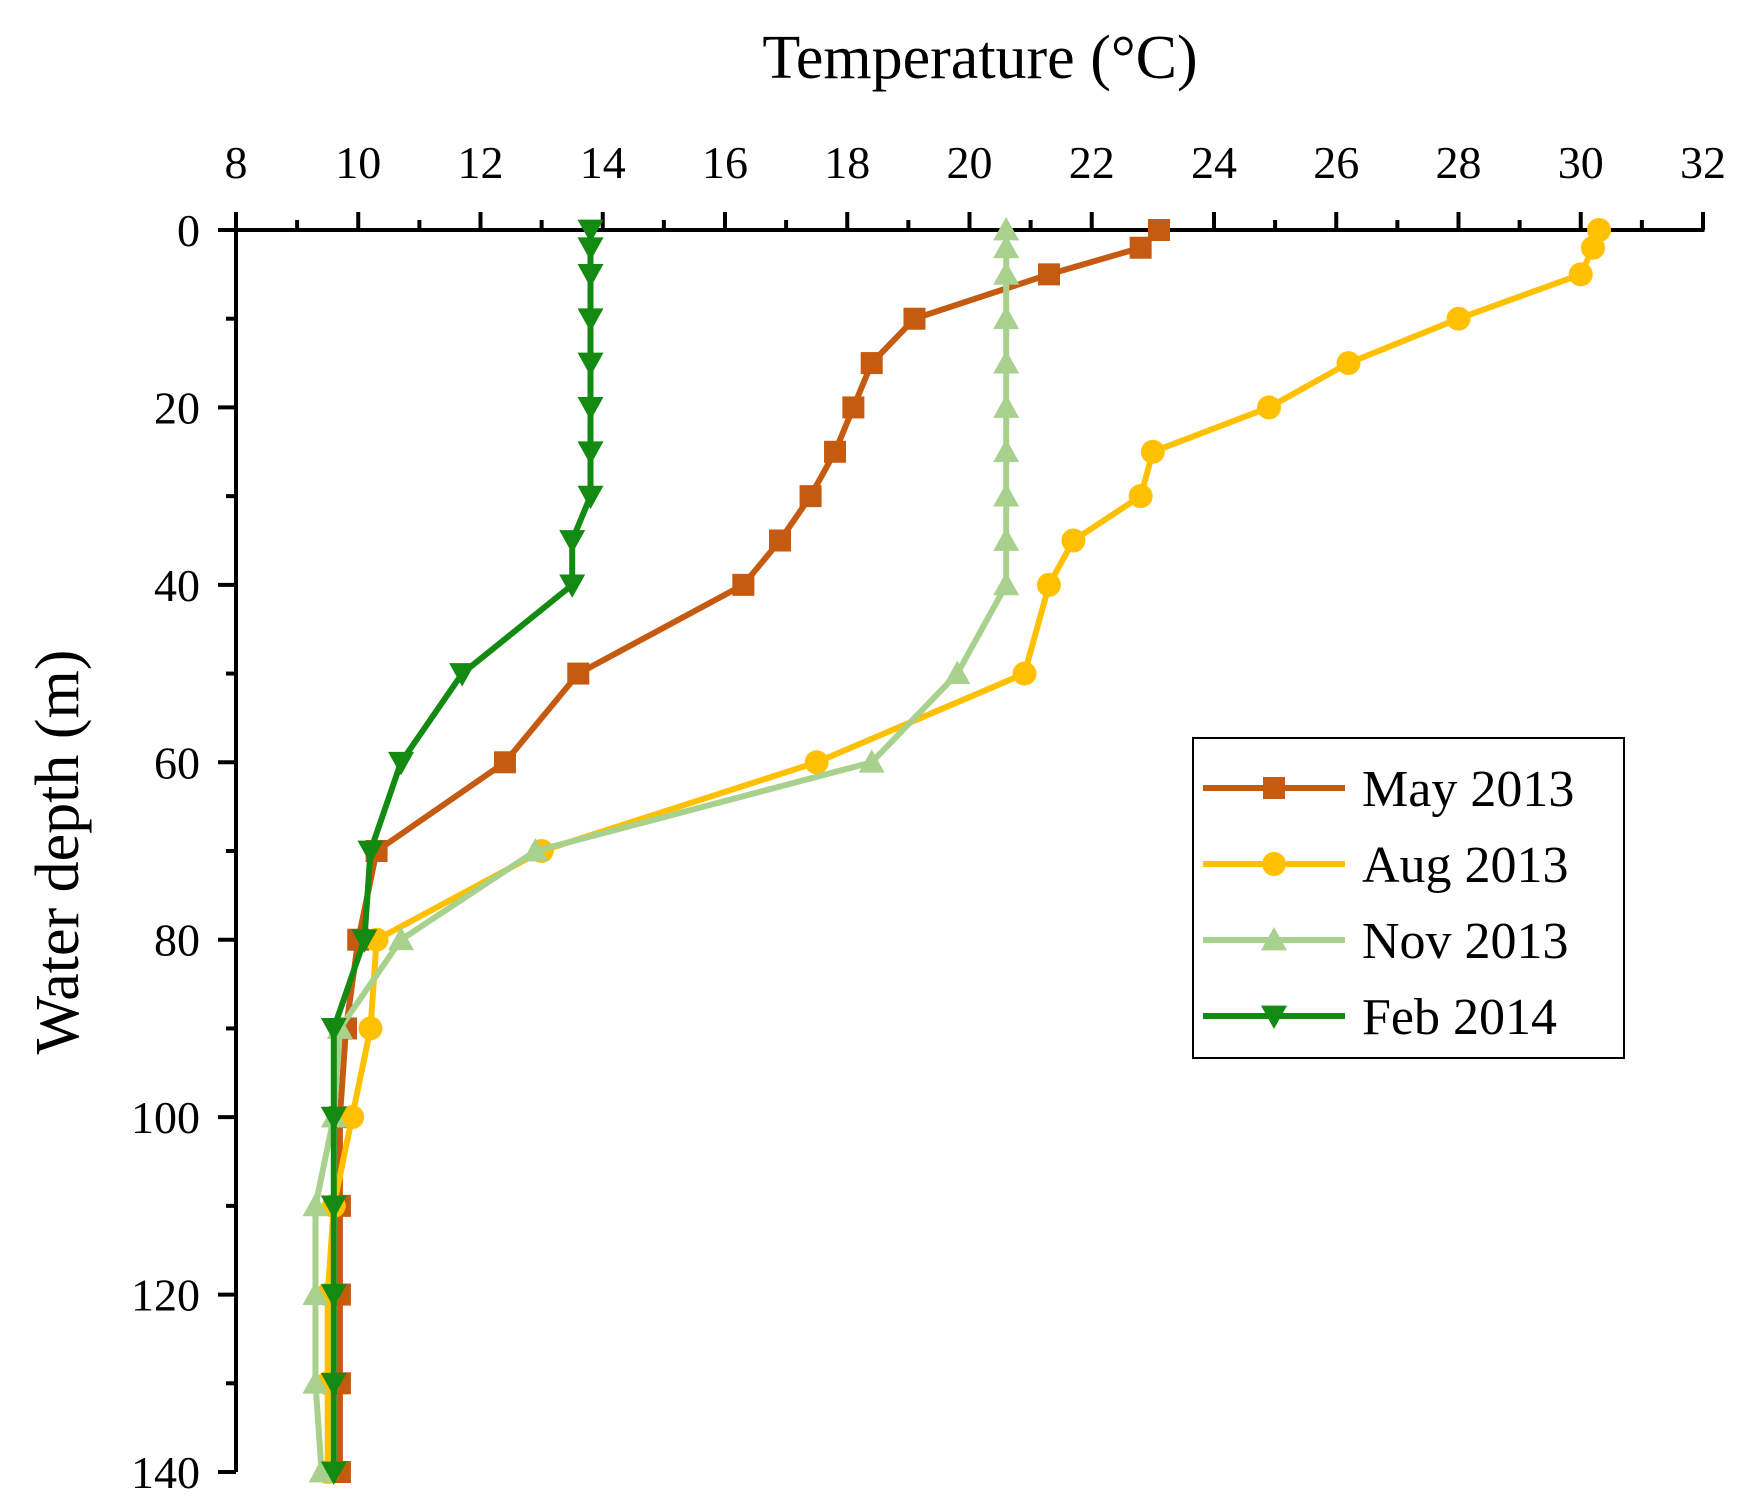 This screenshot has height=1510, width=1746. I want to click on series-feb-2014, so click(462, 852).